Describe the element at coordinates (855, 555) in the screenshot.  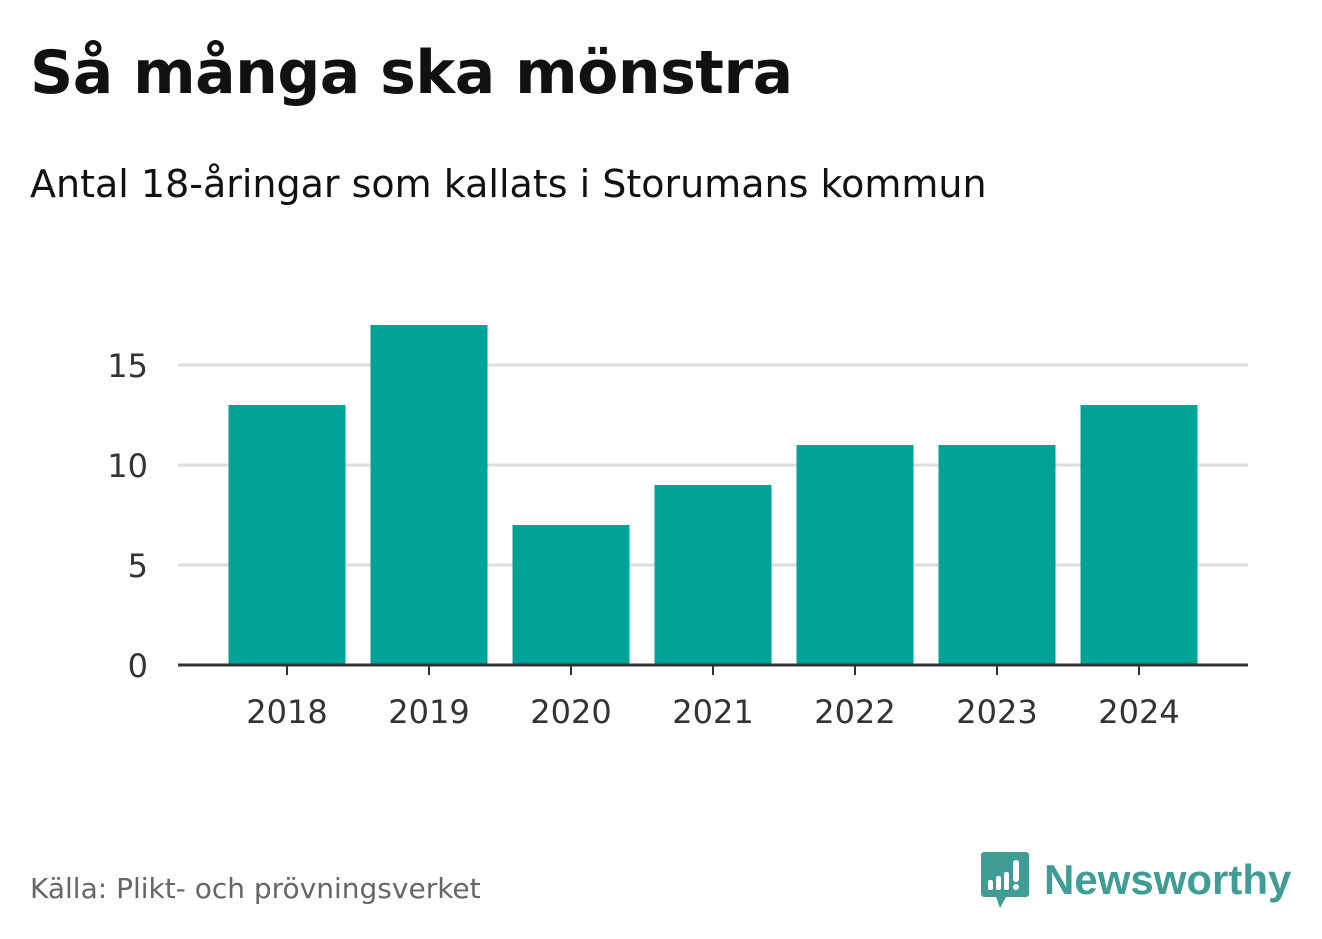
I see `bar-2022` at that location.